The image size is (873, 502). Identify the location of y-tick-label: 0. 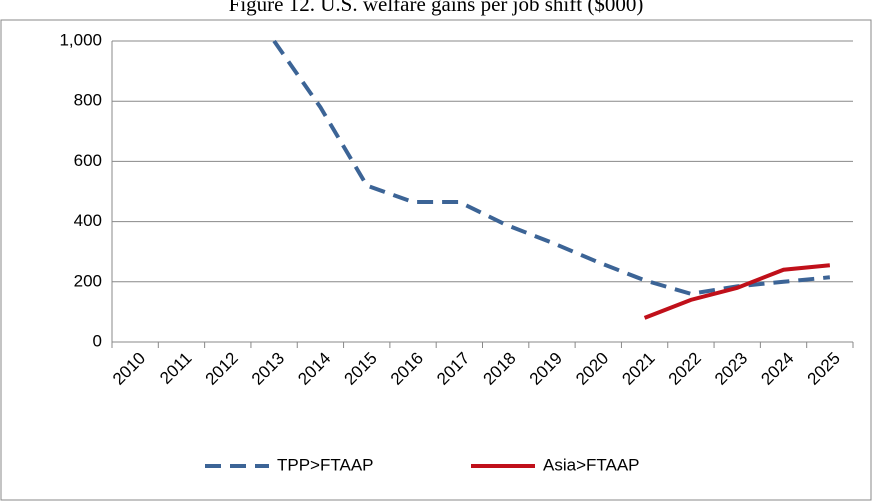
(97, 340).